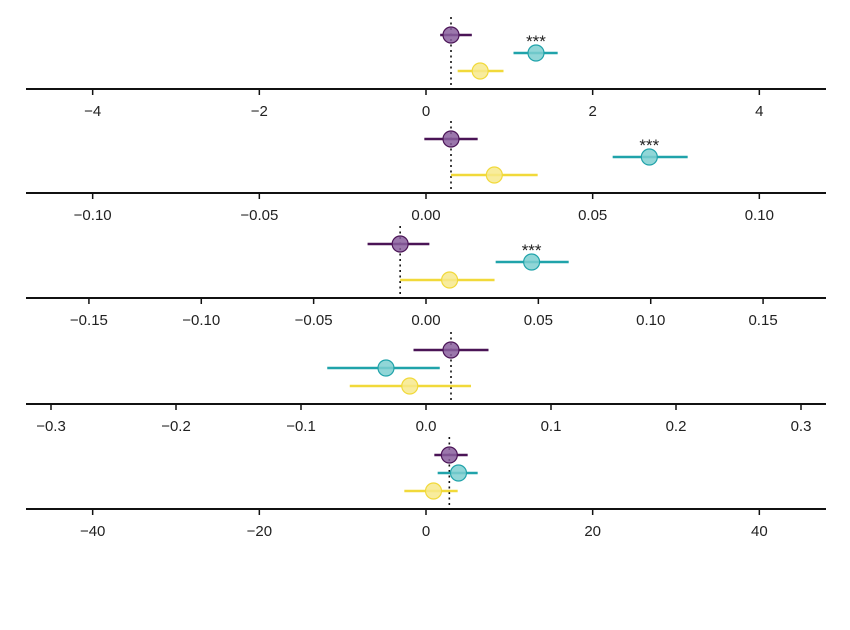  What do you see at coordinates (89, 320) in the screenshot?
I see `x-tick-label: −0.15` at bounding box center [89, 320].